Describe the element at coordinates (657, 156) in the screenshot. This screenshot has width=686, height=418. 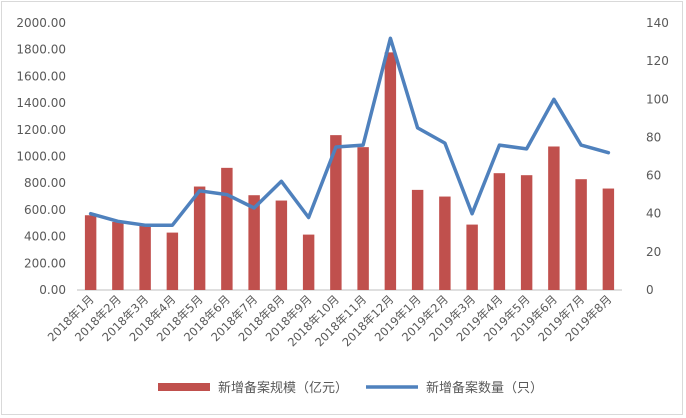
I see `right-axis-ticks: 0 20 40 60 80 100 120 140` at that location.